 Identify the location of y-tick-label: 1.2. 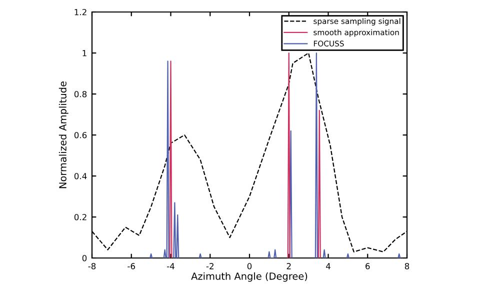
(80, 12).